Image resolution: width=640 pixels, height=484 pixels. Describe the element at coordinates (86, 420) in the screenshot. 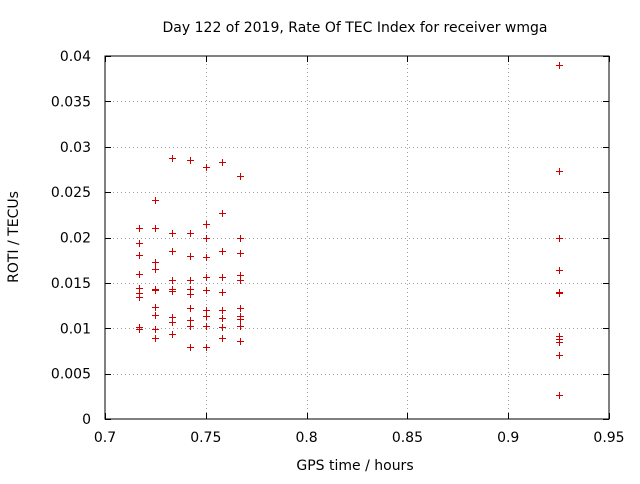

I see `y-tick-label: 0` at that location.